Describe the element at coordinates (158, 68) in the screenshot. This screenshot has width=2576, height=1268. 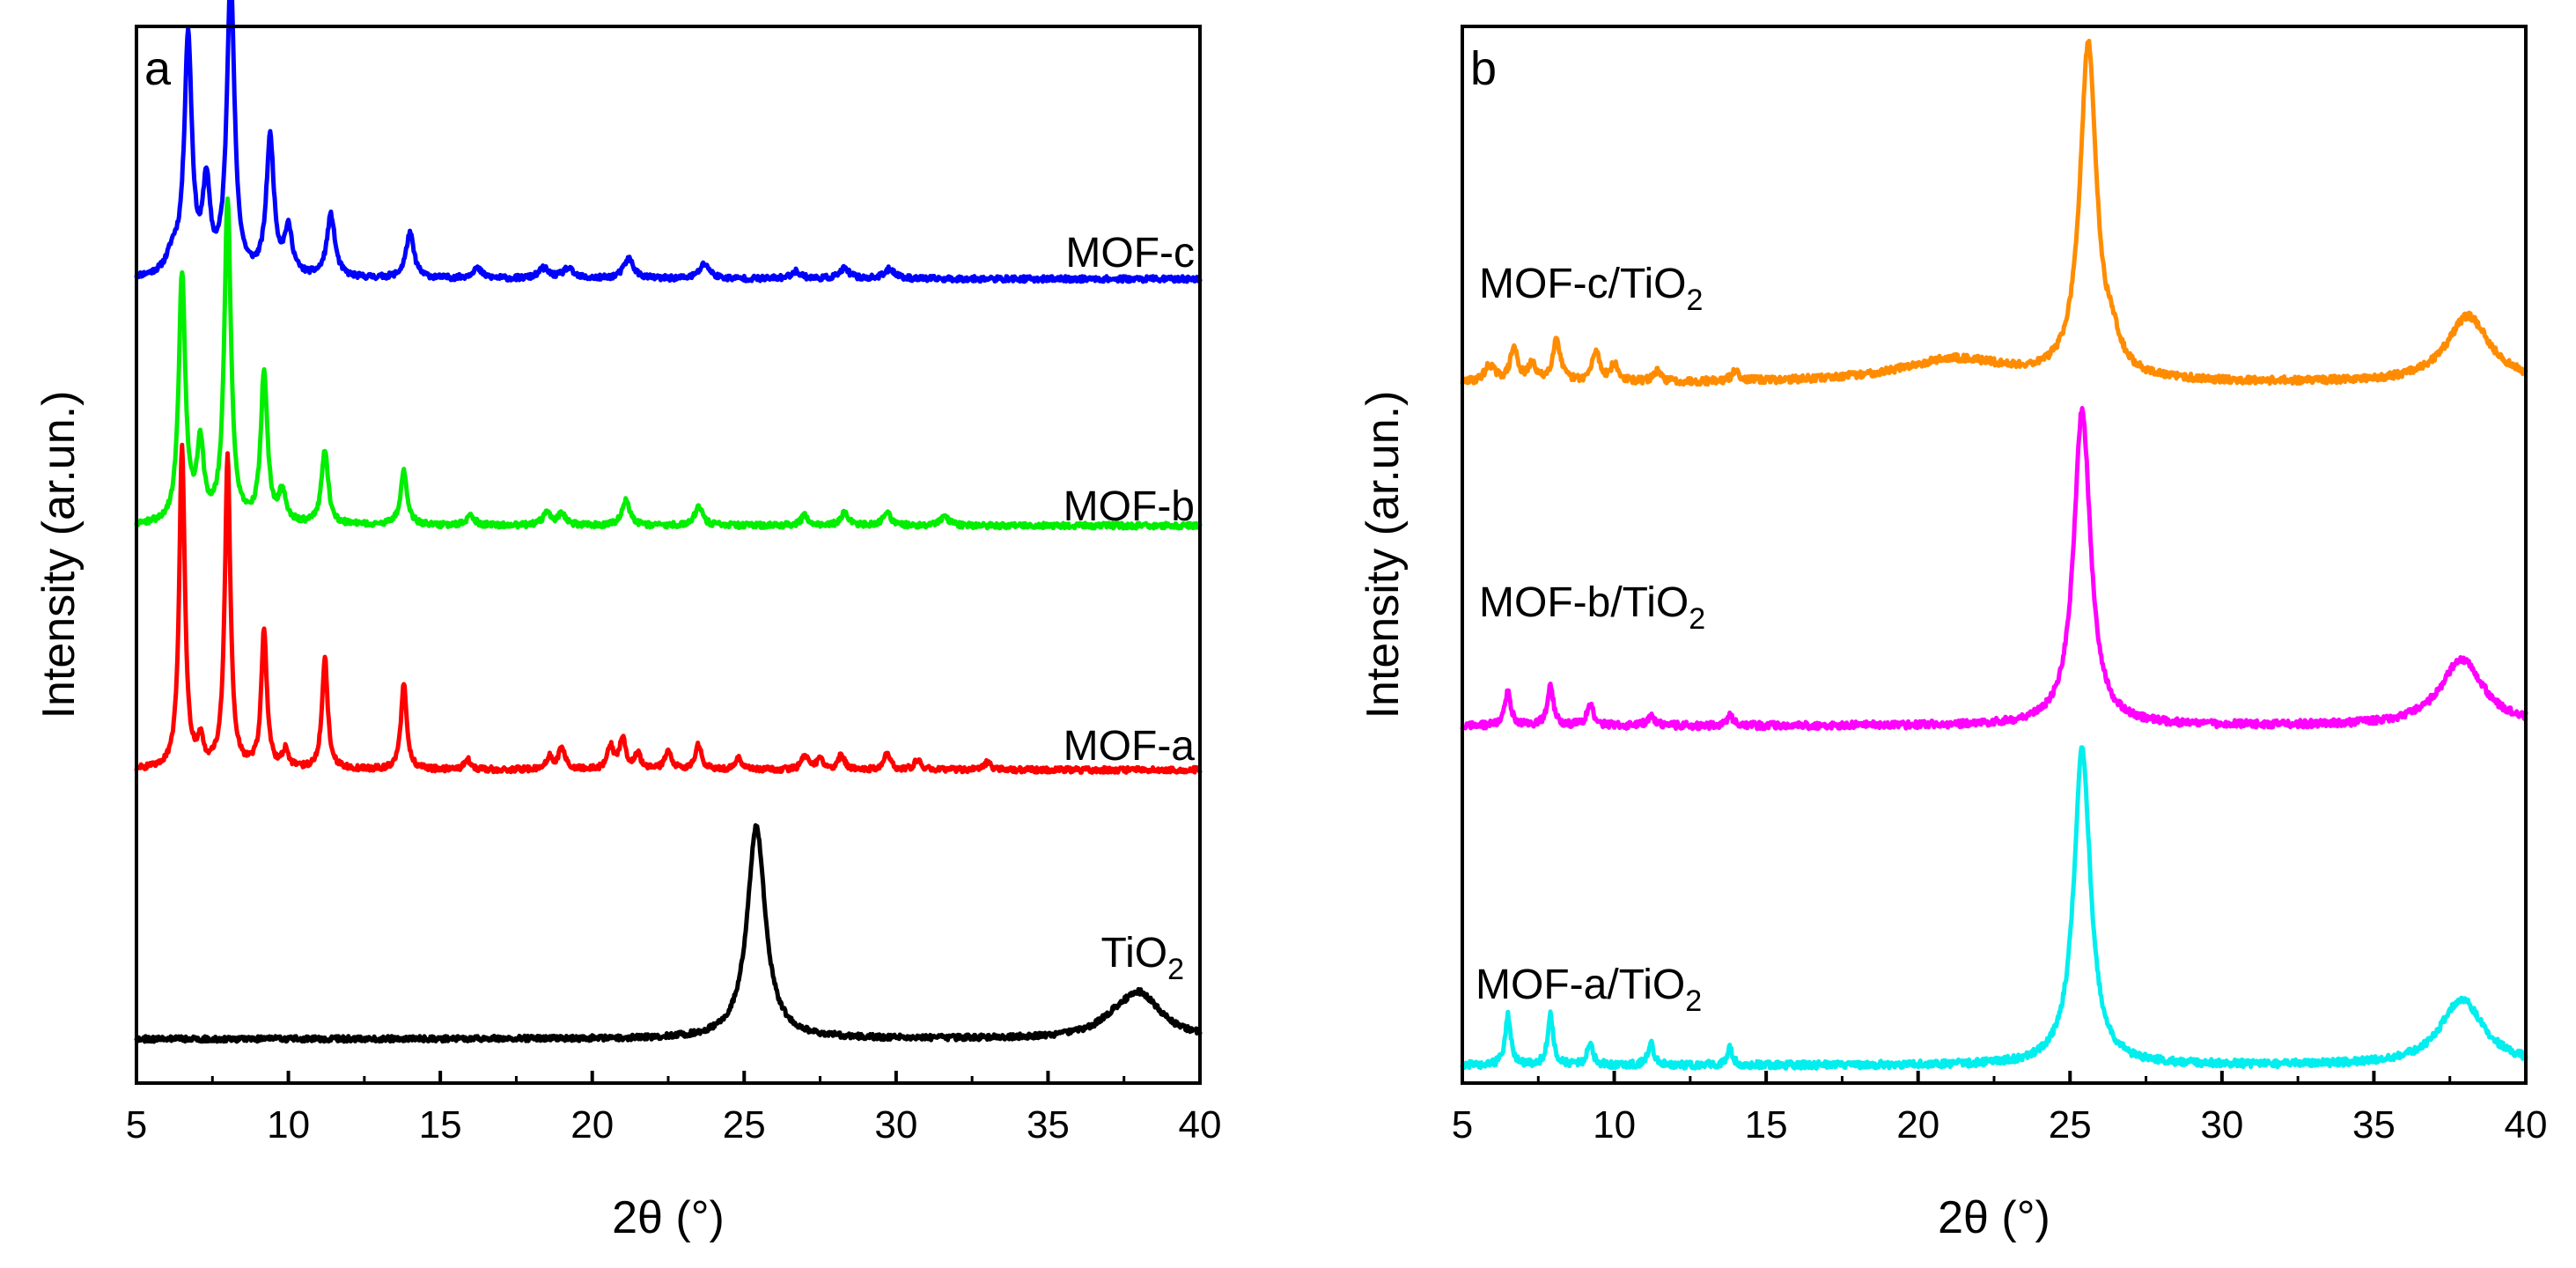
I see `panel-a-letter: a` at that location.